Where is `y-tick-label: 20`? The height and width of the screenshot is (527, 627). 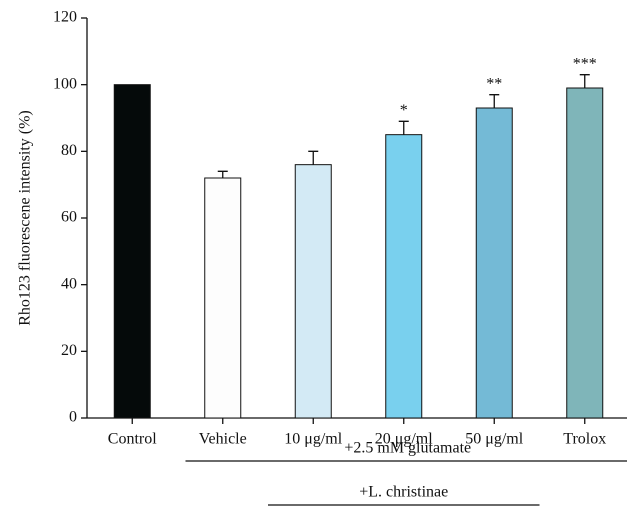
y-tick-label: 20 is located at coordinates (69, 350).